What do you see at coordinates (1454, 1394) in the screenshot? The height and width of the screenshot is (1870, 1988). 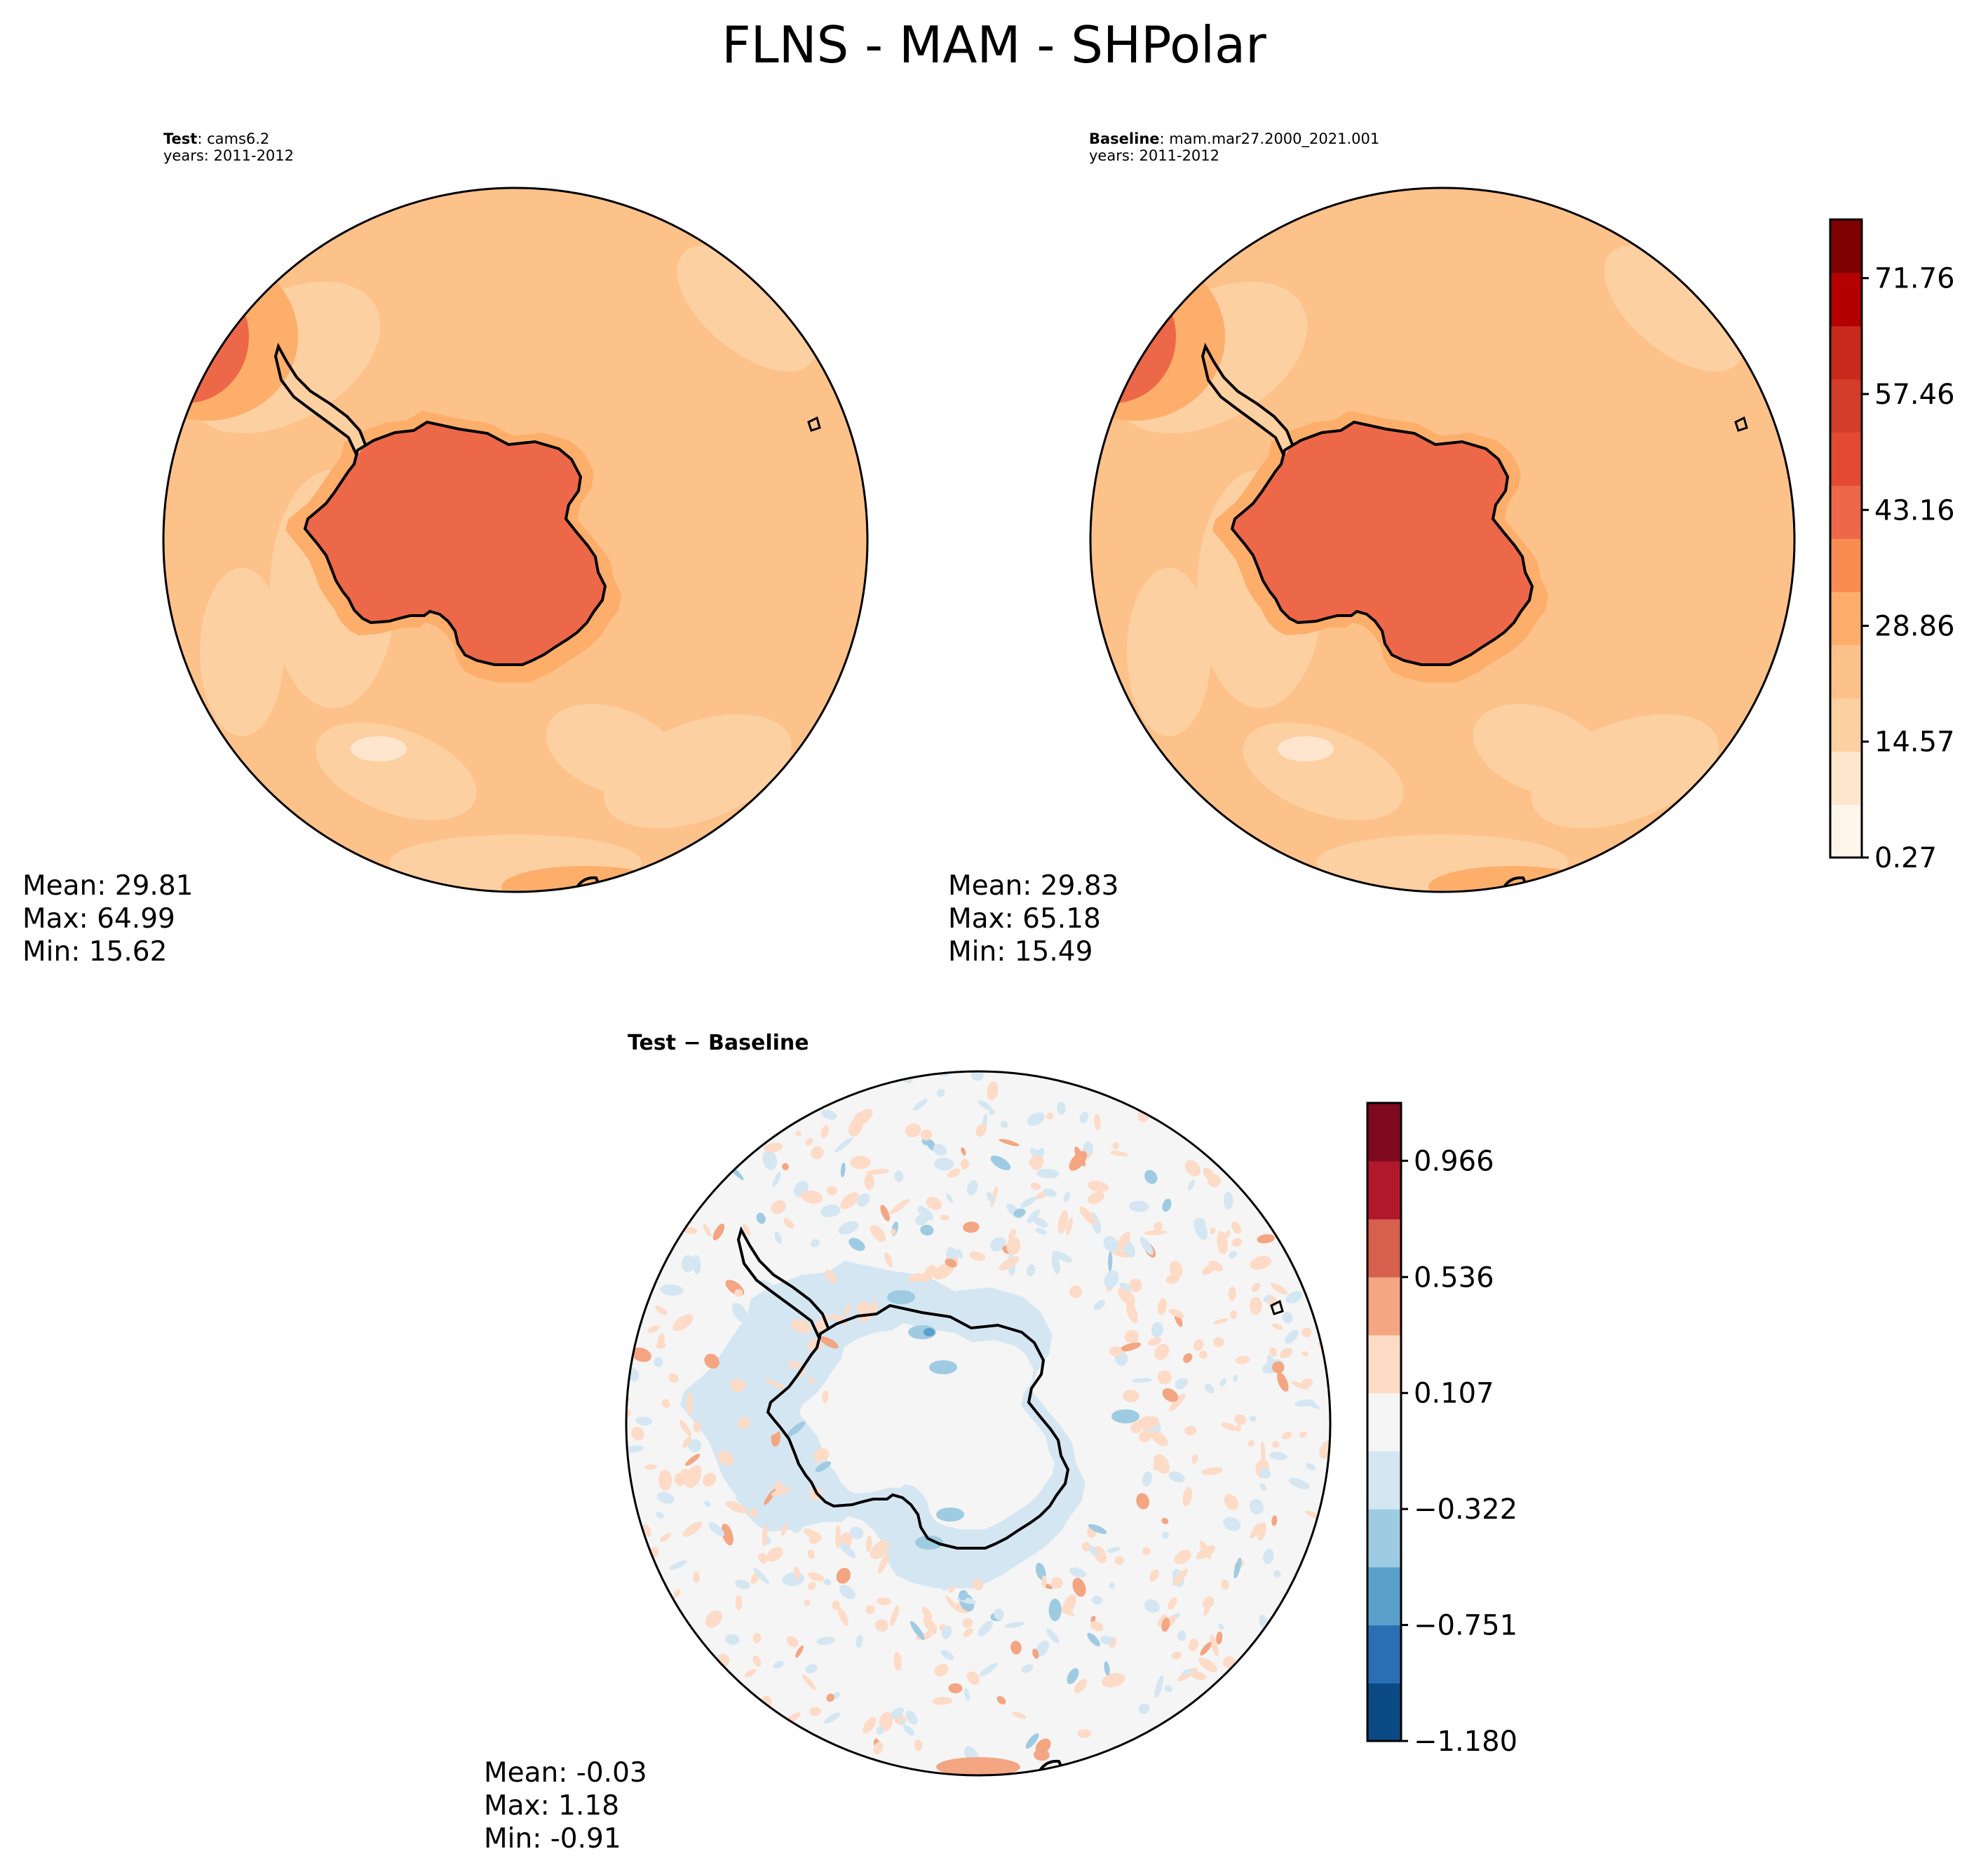 I see `cbar-diff-tick-label-3: 0.107` at bounding box center [1454, 1394].